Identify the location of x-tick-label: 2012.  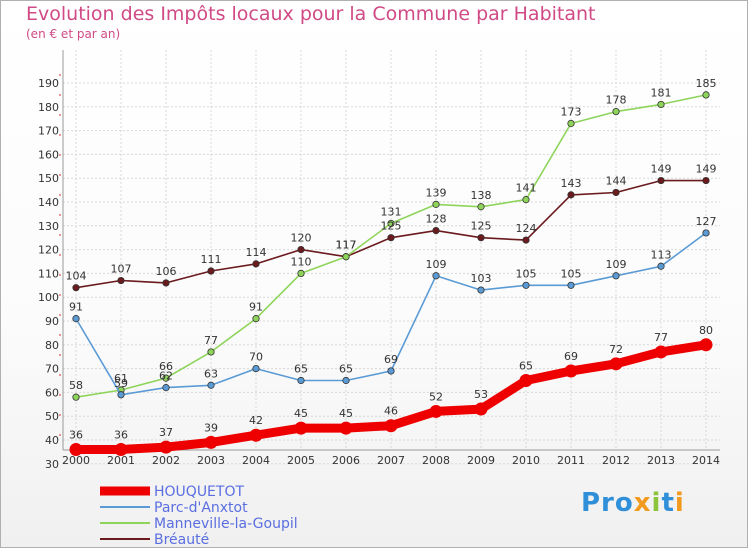
(616, 460).